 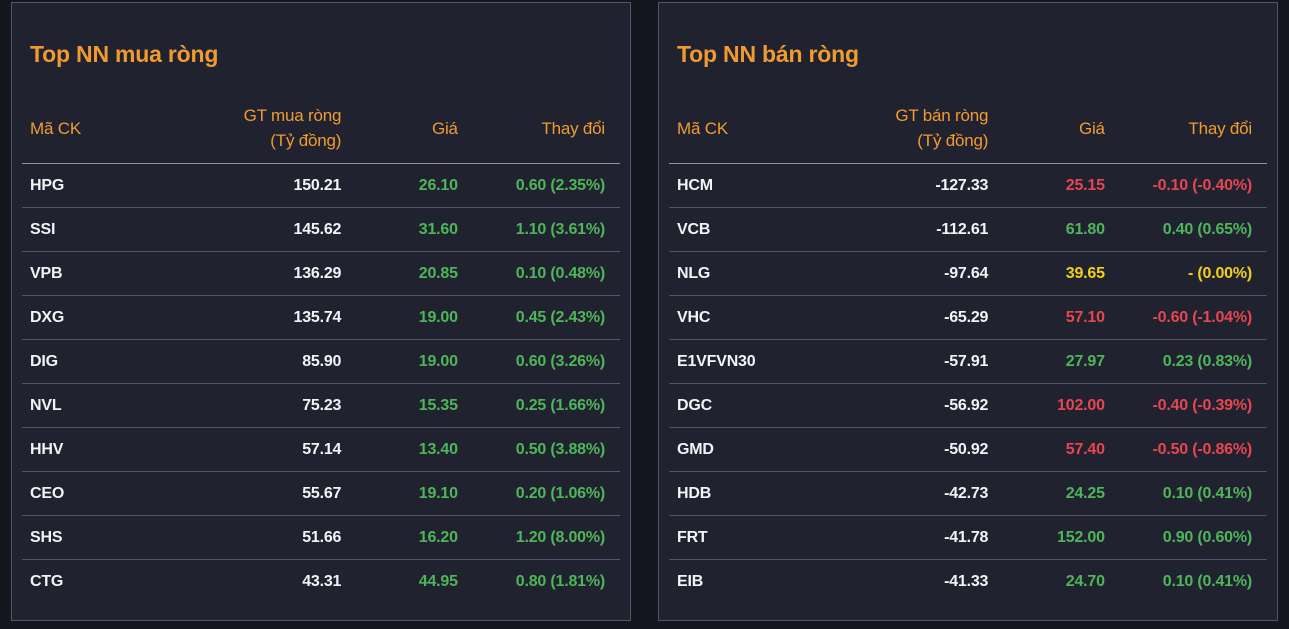 What do you see at coordinates (1185, 273) in the screenshot?
I see `price-change: - (0.00%)` at bounding box center [1185, 273].